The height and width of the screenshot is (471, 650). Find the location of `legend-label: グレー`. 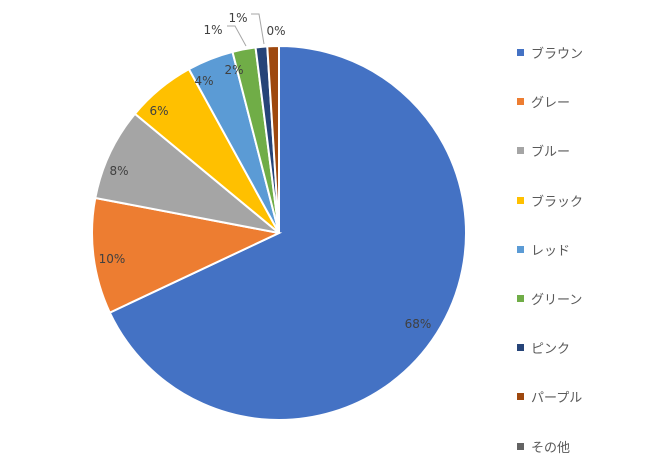

legend-label: グレー is located at coordinates (551, 104).